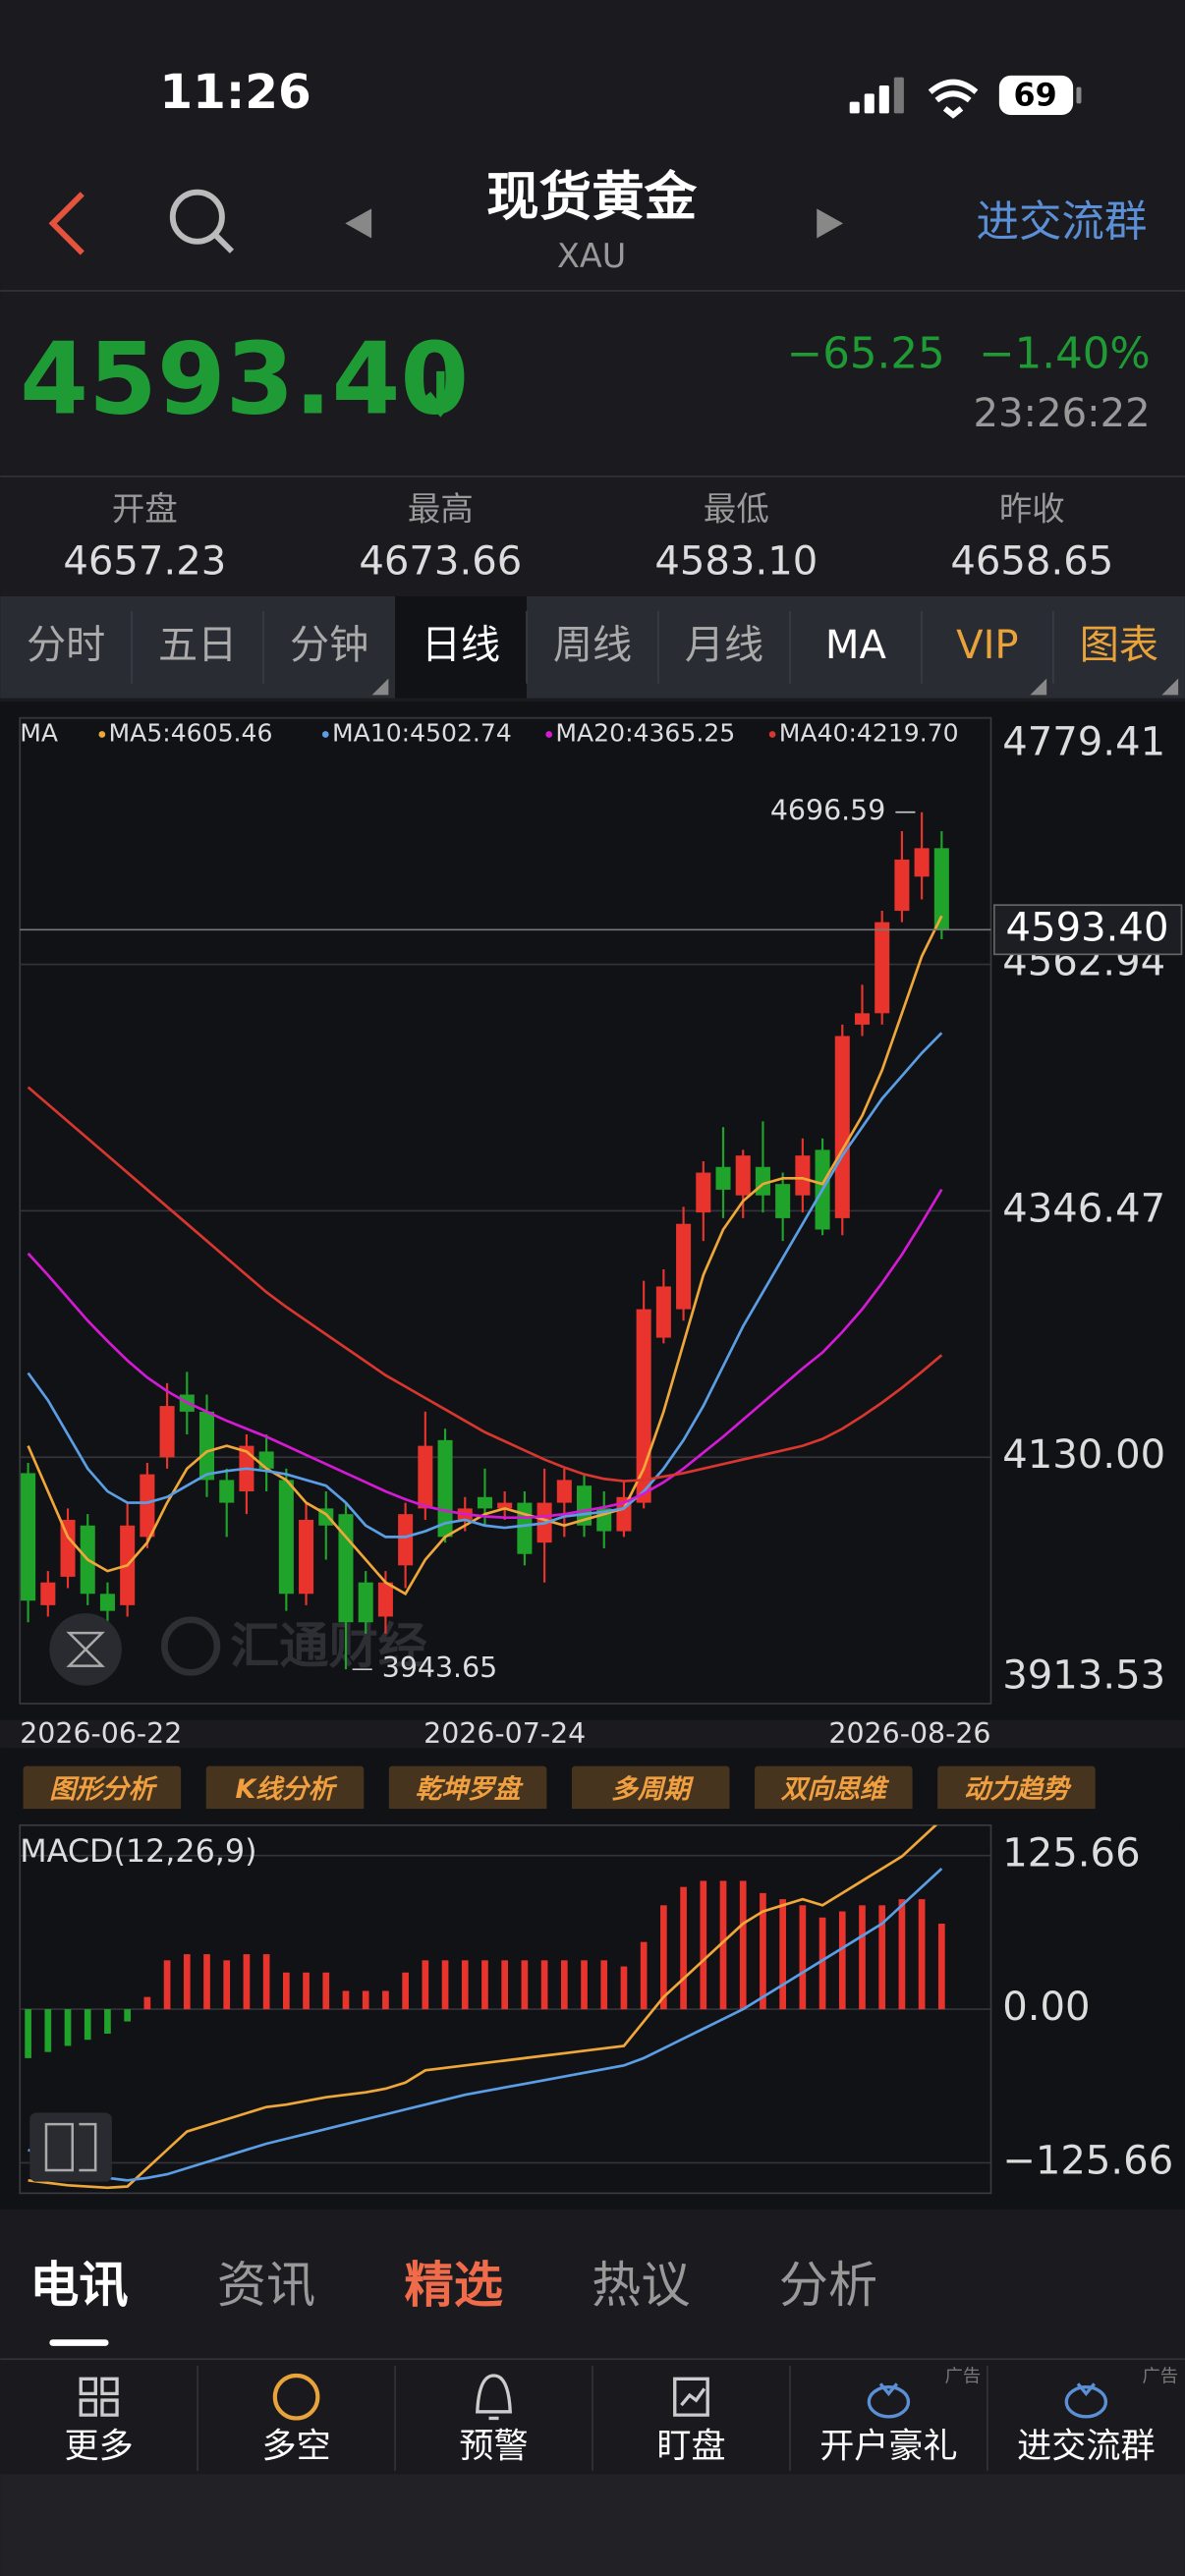 This screenshot has width=1185, height=2576. Describe the element at coordinates (1084, 742) in the screenshot. I see `y-tick-label: 4779.41` at that location.